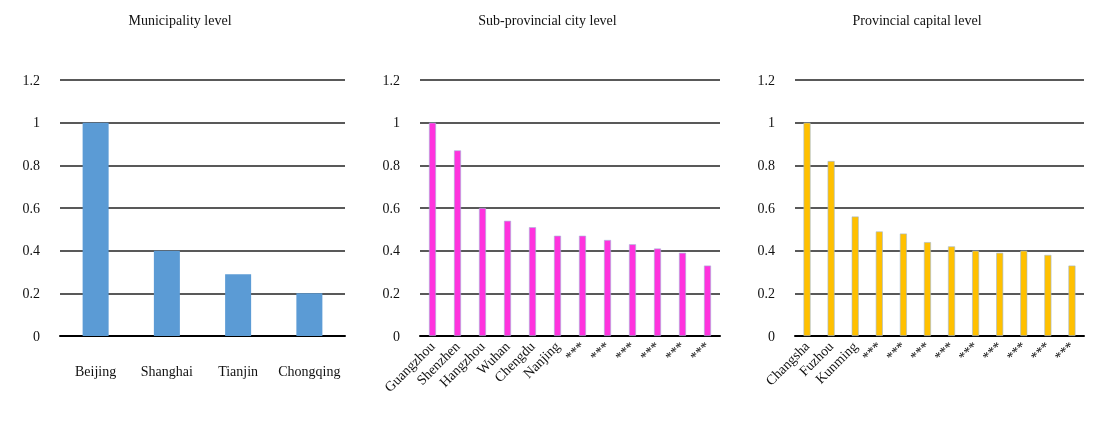  I want to click on x-tick-label: Chongqing, so click(309, 371).